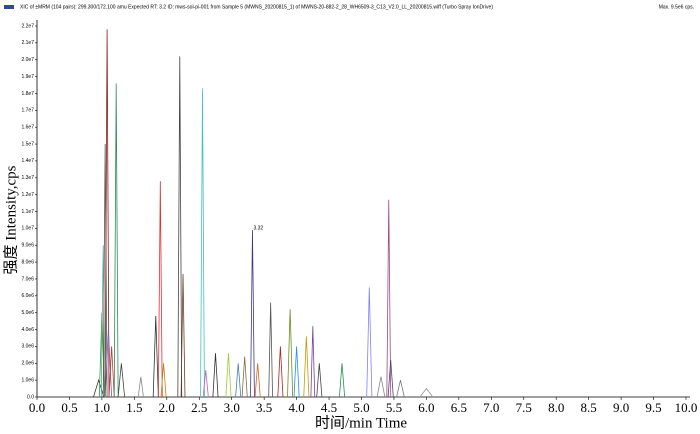 The height and width of the screenshot is (434, 700). What do you see at coordinates (27, 60) in the screenshot?
I see `y-tick-label: 2.0e7` at bounding box center [27, 60].